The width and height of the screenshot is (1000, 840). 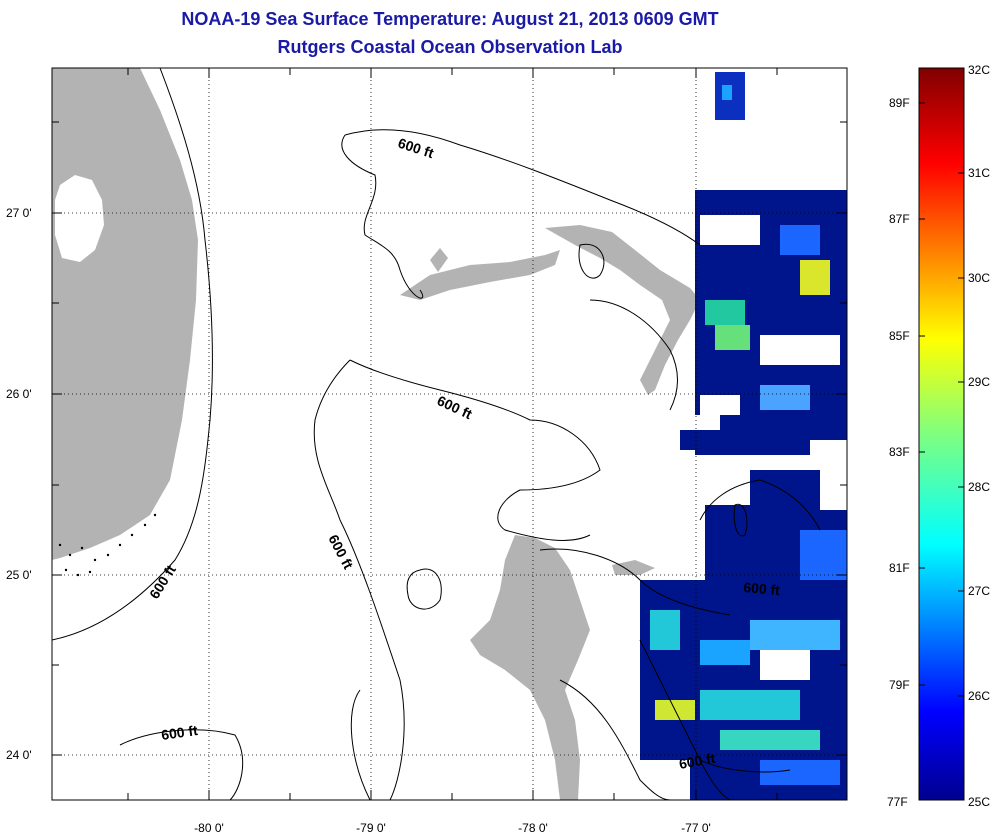 What do you see at coordinates (697, 761) in the screenshot?
I see `contour-label-7: 600 ft` at bounding box center [697, 761].